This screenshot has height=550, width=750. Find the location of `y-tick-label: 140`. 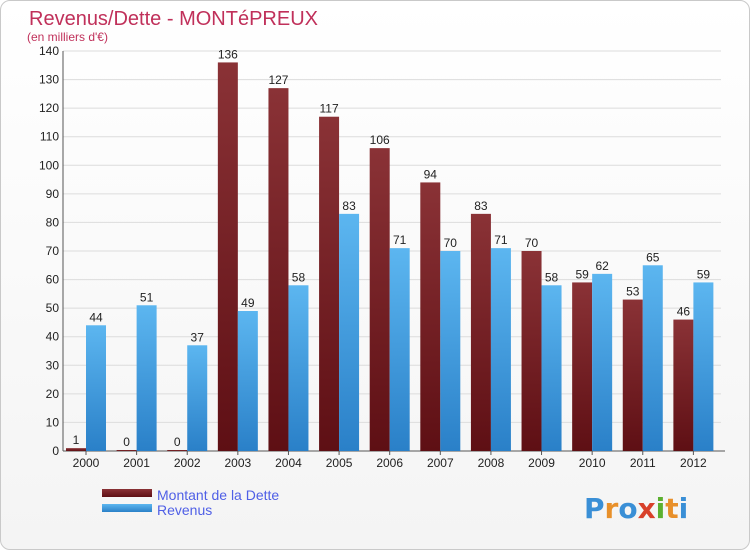

y-tick-label: 140 is located at coordinates (49, 51).